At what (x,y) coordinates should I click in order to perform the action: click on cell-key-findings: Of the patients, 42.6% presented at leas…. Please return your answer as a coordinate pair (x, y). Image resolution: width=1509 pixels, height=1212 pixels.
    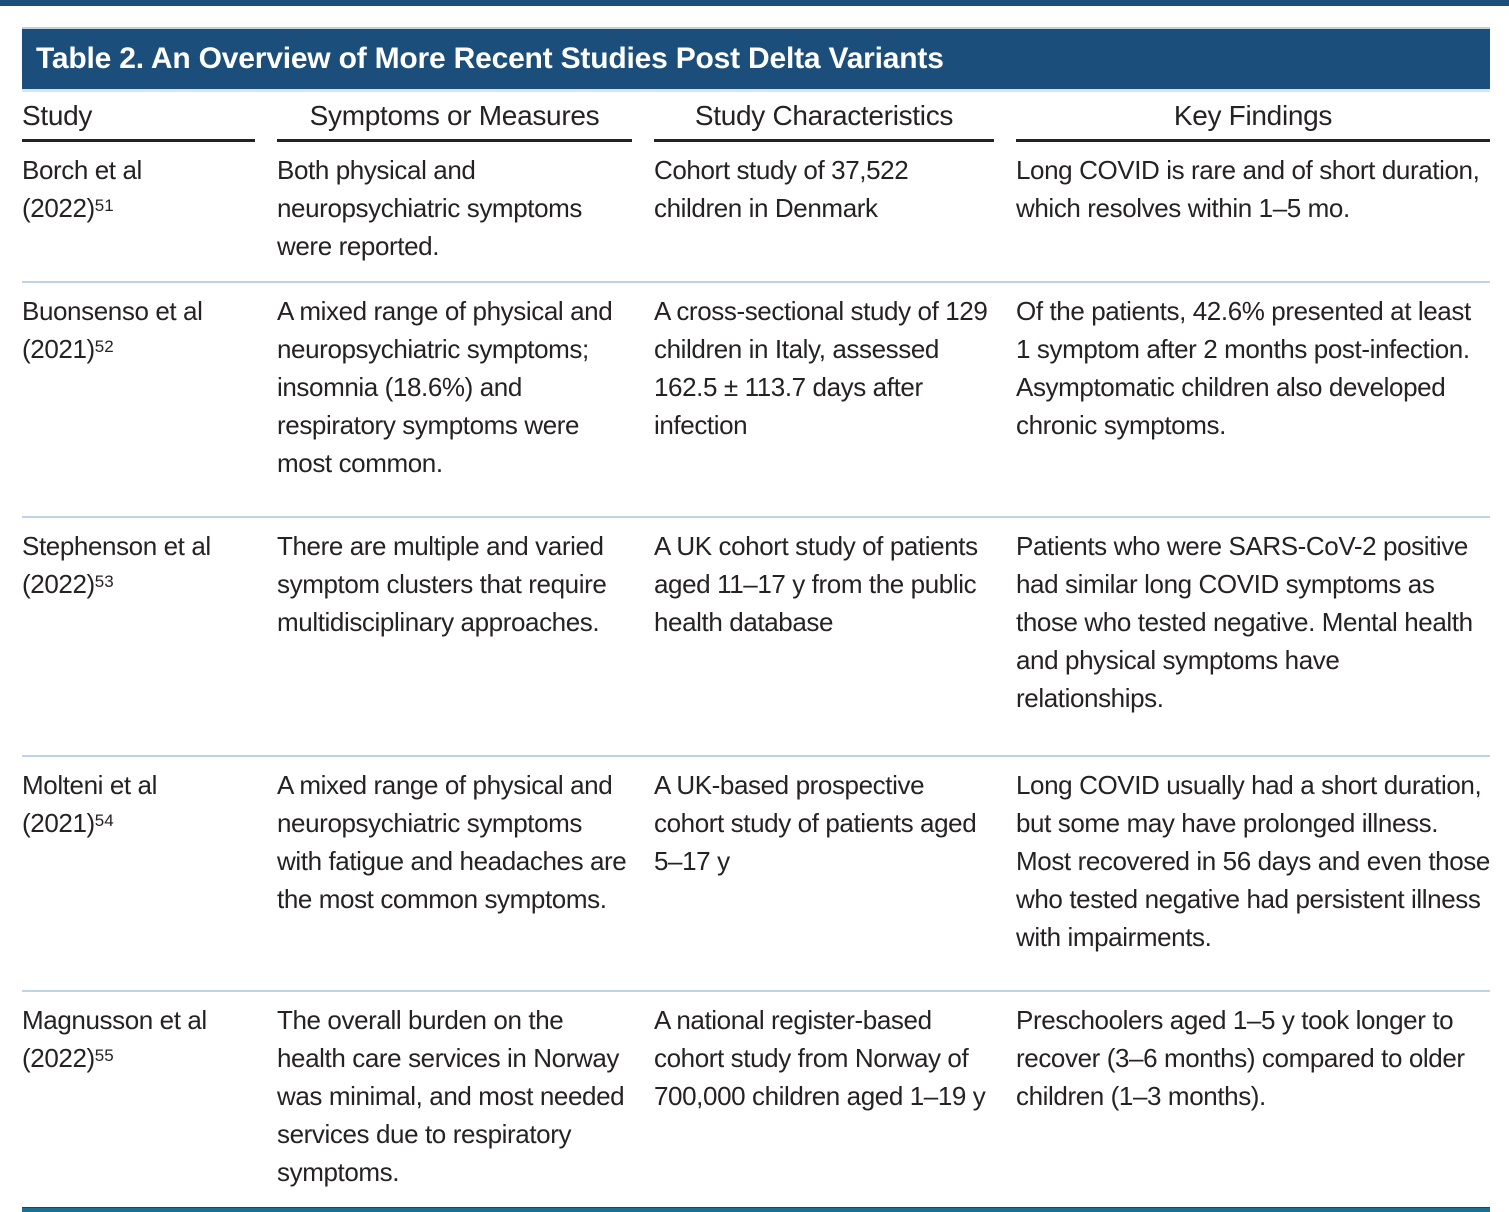
    Looking at the image, I should click on (1243, 368).